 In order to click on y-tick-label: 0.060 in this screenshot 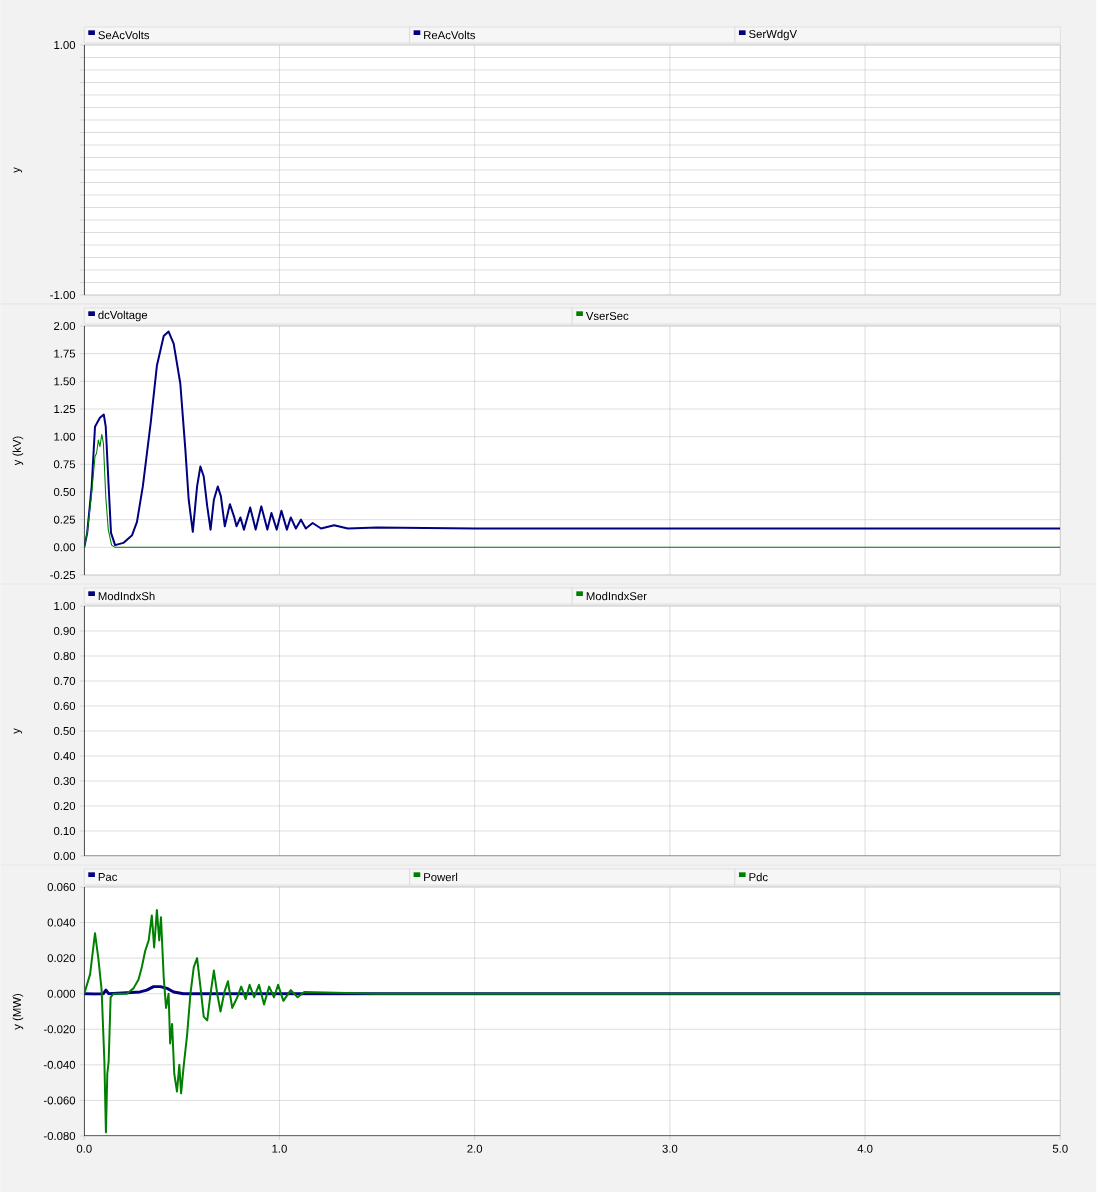, I will do `click(61, 886)`.